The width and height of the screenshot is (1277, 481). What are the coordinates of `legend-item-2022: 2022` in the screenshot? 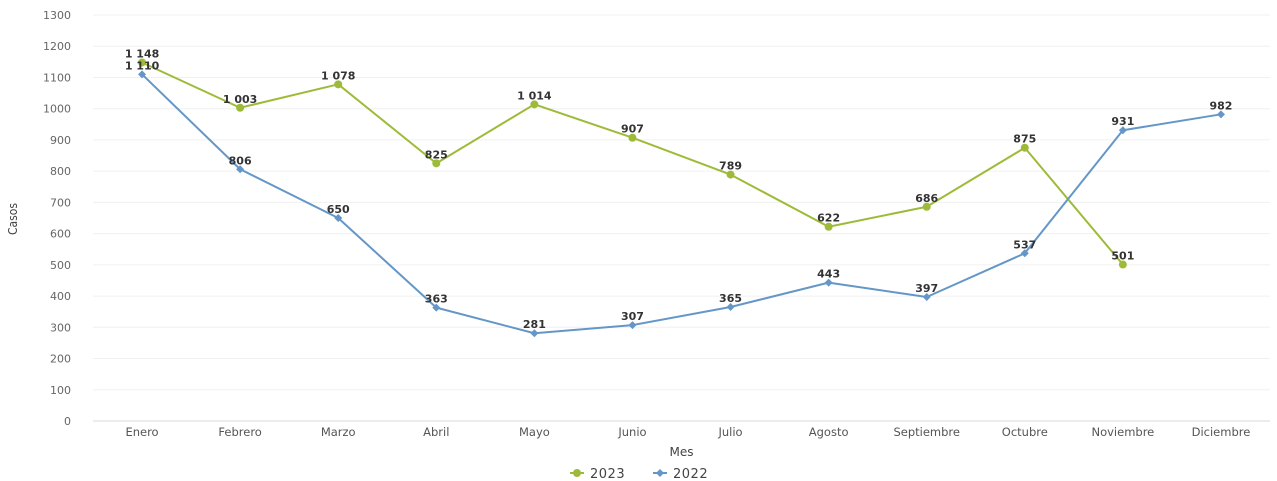 It's located at (680, 474).